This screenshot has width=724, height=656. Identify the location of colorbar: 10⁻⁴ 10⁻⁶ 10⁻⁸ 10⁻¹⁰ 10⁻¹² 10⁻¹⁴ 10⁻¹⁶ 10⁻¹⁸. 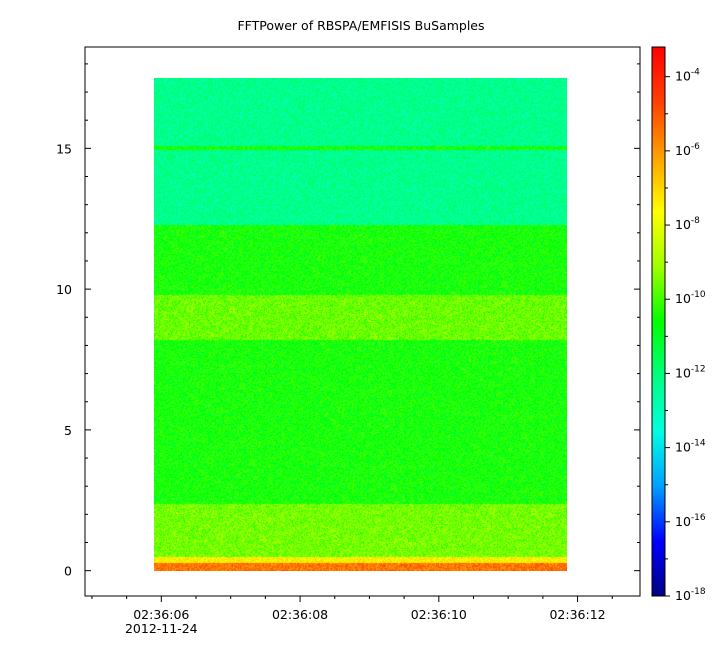
(678, 324).